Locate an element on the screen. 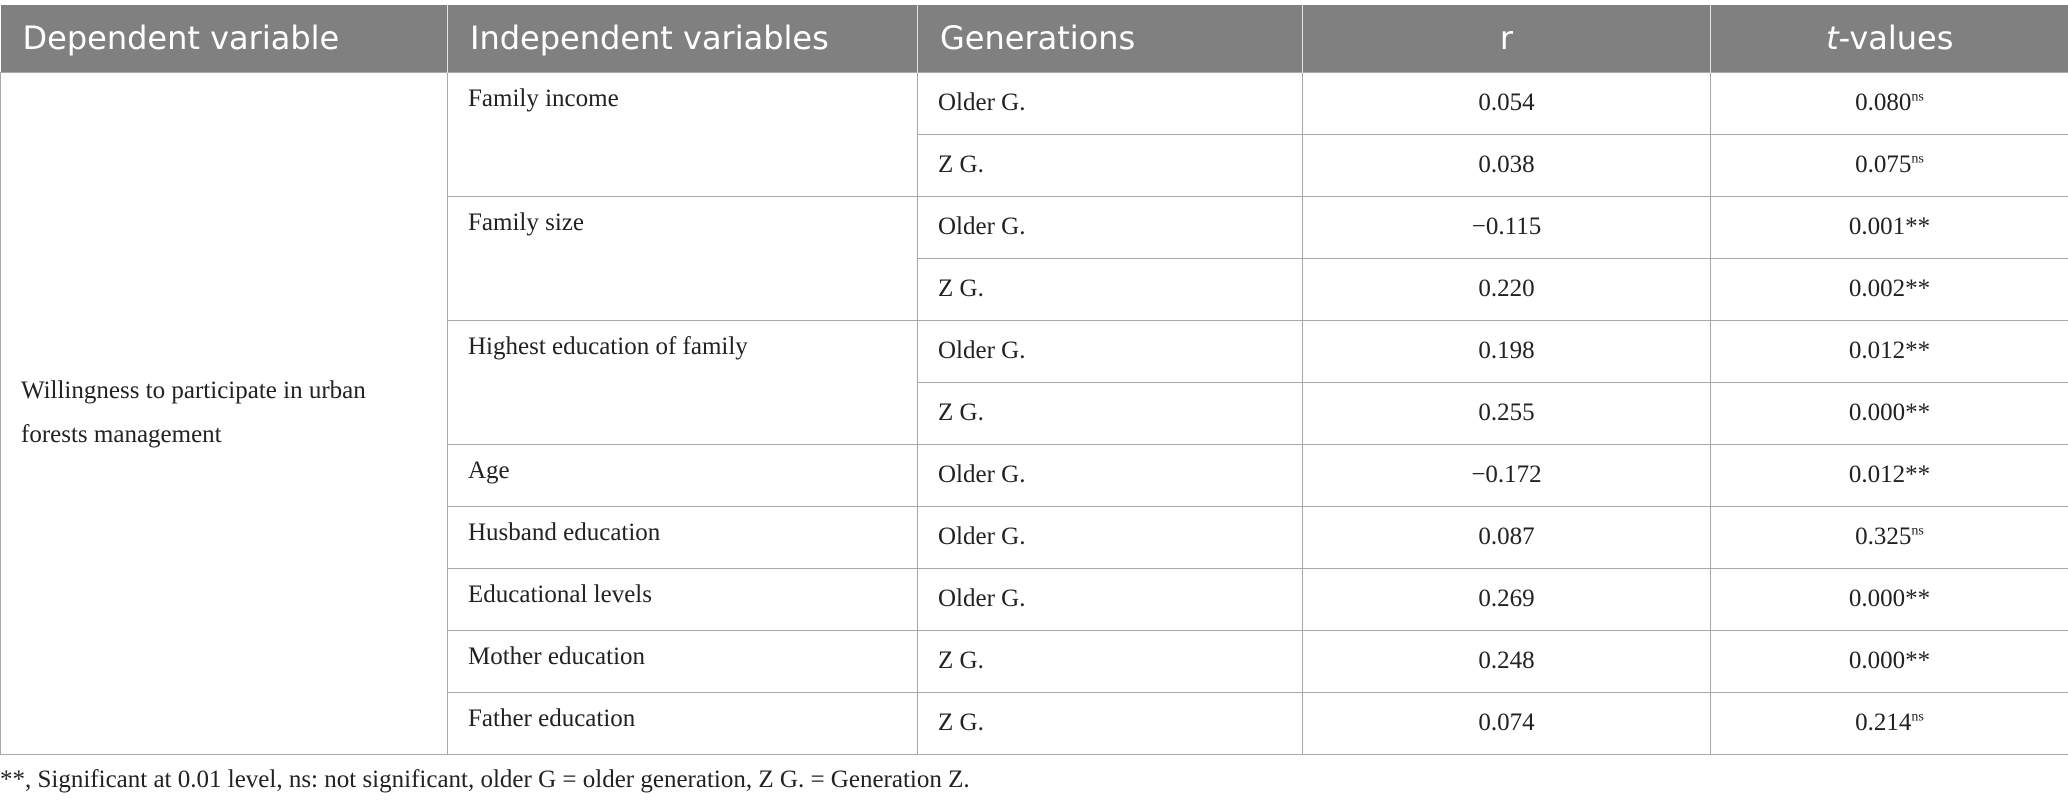 The image size is (2068, 807). t-value: 0.001** is located at coordinates (1889, 226).